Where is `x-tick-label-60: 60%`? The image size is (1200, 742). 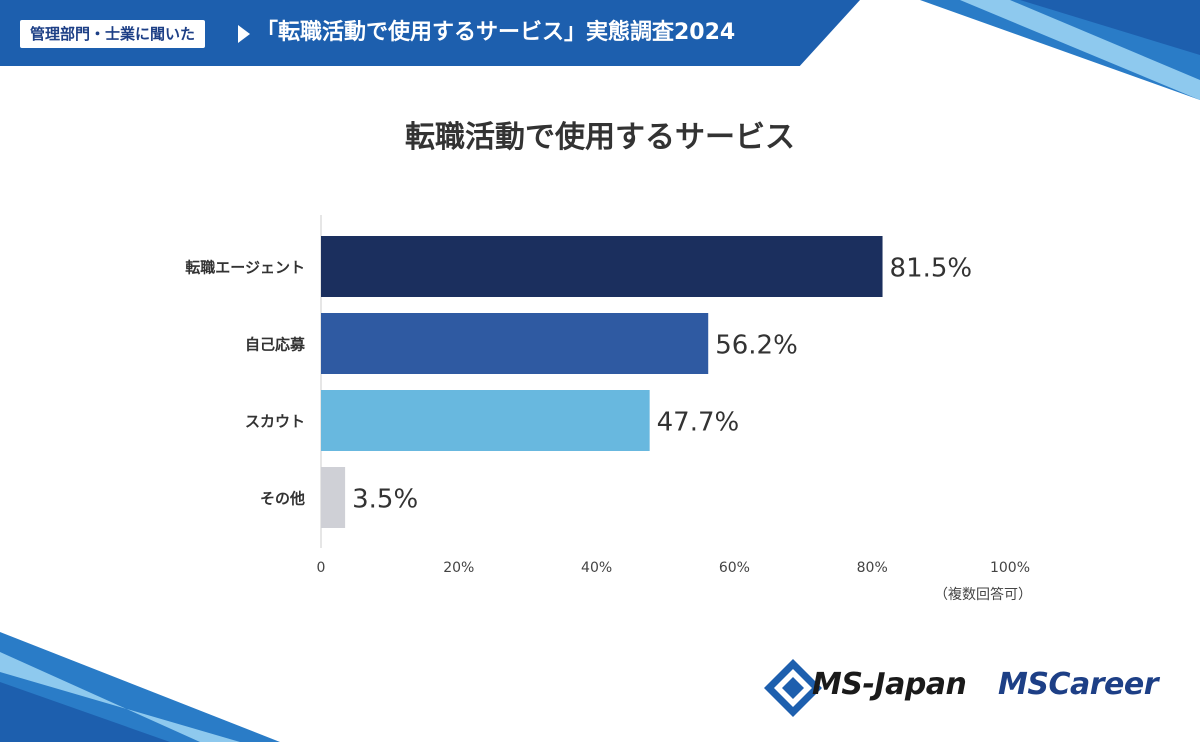
x-tick-label-60: 60% is located at coordinates (734, 568).